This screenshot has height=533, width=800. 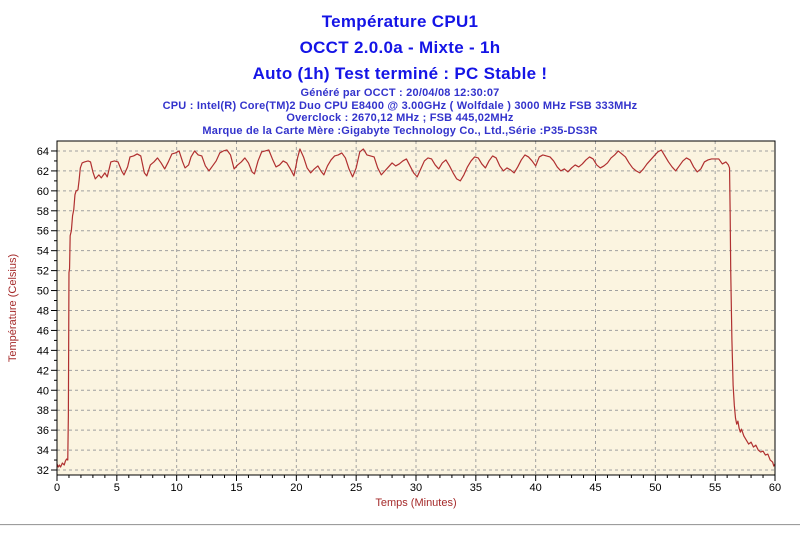 I want to click on x-tick-label: 40, so click(x=536, y=488).